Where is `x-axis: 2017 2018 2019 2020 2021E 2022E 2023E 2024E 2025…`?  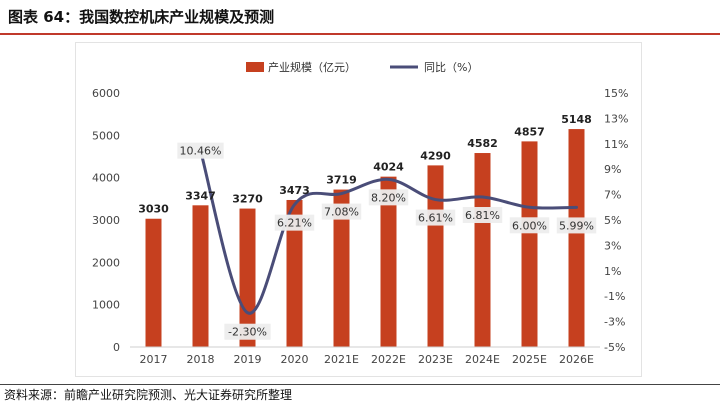
x-axis: 2017 2018 2019 2020 2021E 2022E 2023E 2024E 2025… is located at coordinates (365, 356).